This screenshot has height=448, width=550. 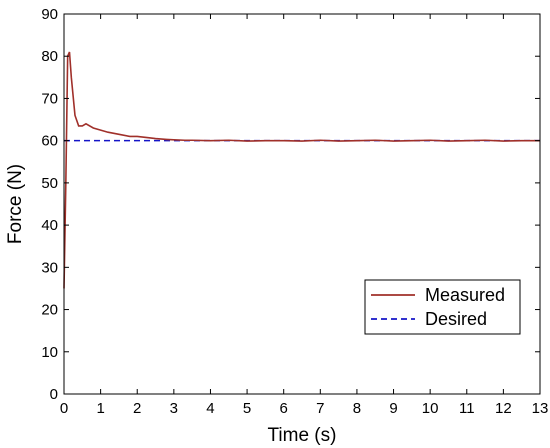 What do you see at coordinates (49, 310) in the screenshot?
I see `y-tick-label: 20` at bounding box center [49, 310].